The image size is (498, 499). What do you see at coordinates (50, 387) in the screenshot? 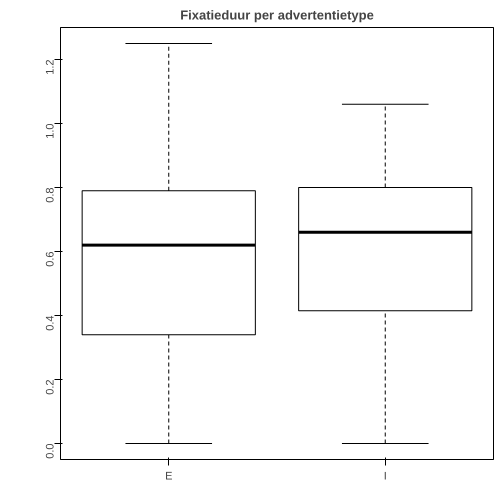
I see `y-tick-label: 0.2` at bounding box center [50, 387].